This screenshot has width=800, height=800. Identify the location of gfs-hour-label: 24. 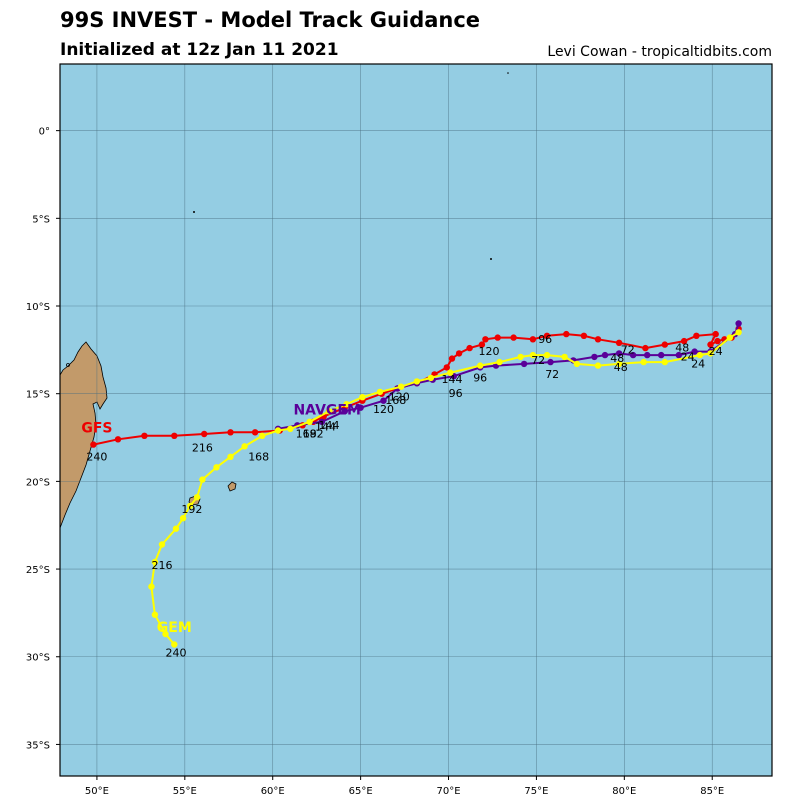
(716, 351).